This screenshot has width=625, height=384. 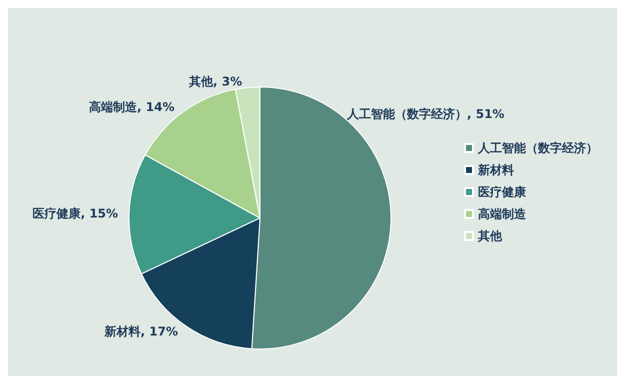 What do you see at coordinates (537, 148) in the screenshot?
I see `legend-label: 人工智能（数字经济）` at bounding box center [537, 148].